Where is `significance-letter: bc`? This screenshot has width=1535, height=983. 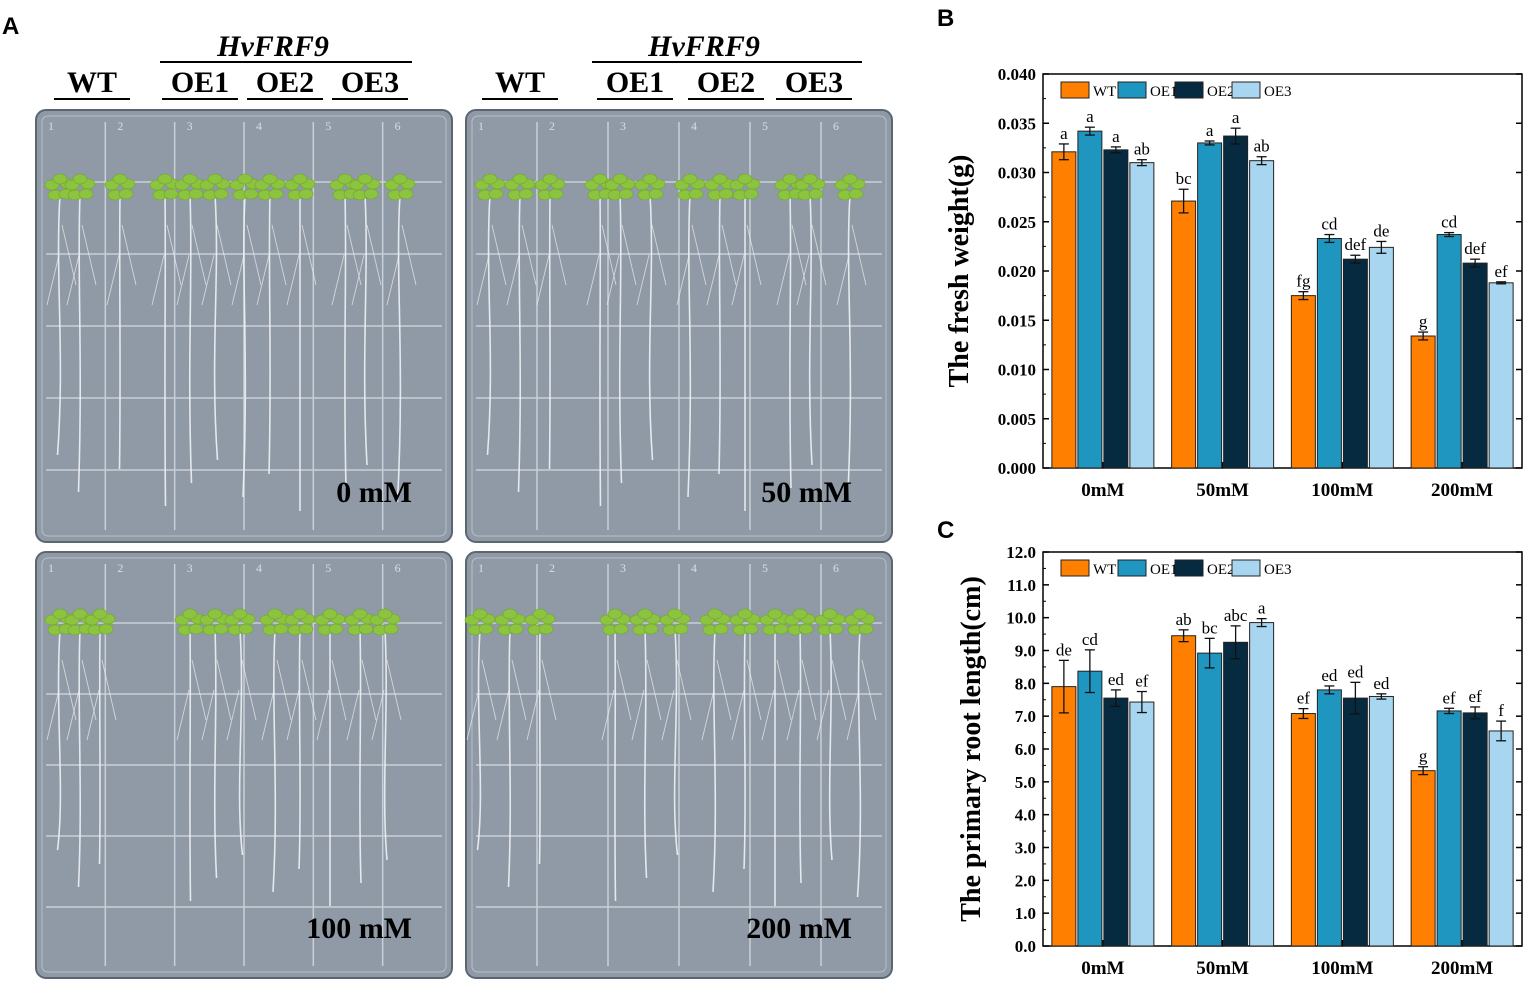
significance-letter: bc is located at coordinates (1184, 178).